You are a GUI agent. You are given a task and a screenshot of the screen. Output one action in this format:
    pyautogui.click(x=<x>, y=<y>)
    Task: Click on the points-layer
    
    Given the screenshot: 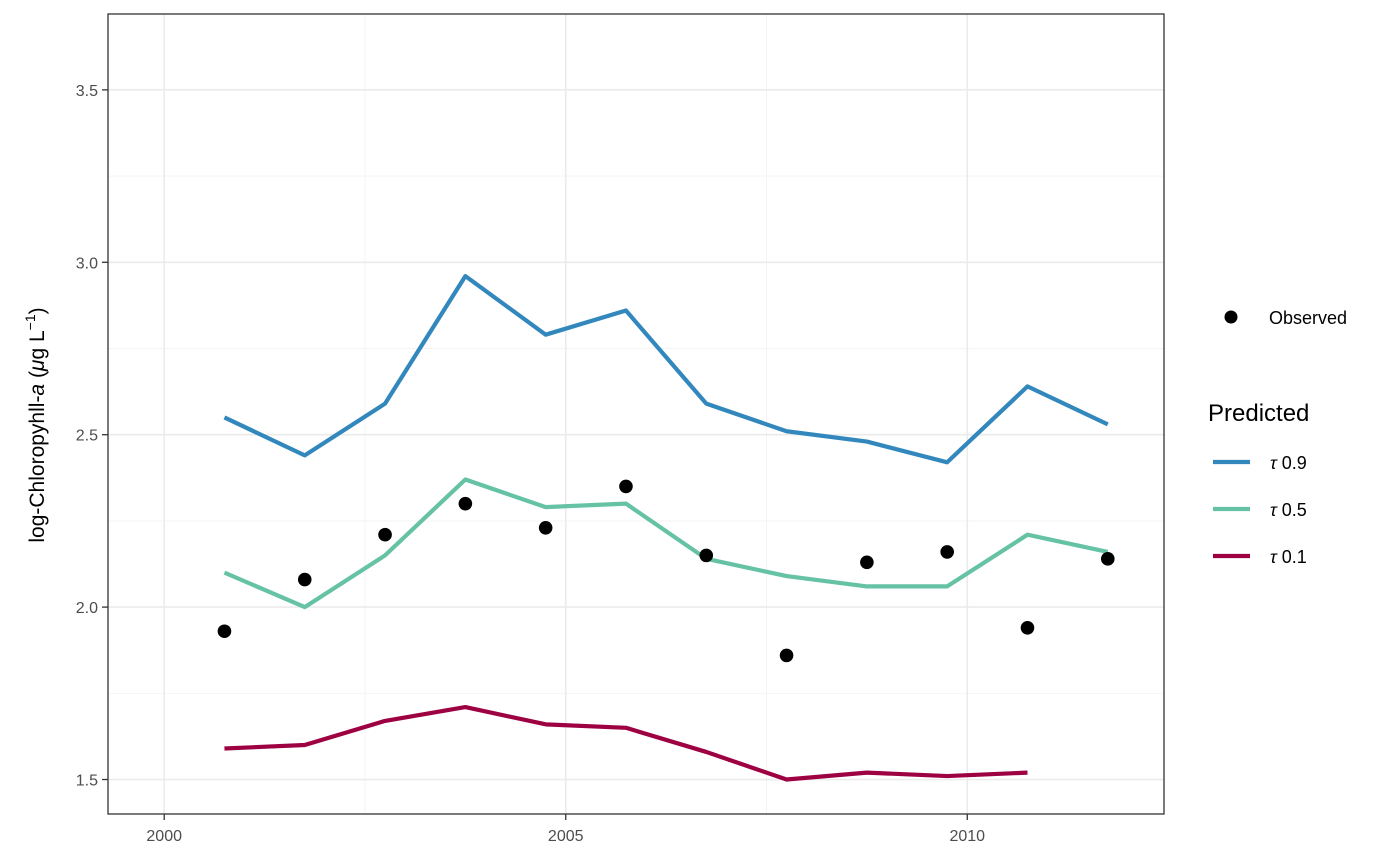 What is the action you would take?
    pyautogui.click(x=666, y=571)
    